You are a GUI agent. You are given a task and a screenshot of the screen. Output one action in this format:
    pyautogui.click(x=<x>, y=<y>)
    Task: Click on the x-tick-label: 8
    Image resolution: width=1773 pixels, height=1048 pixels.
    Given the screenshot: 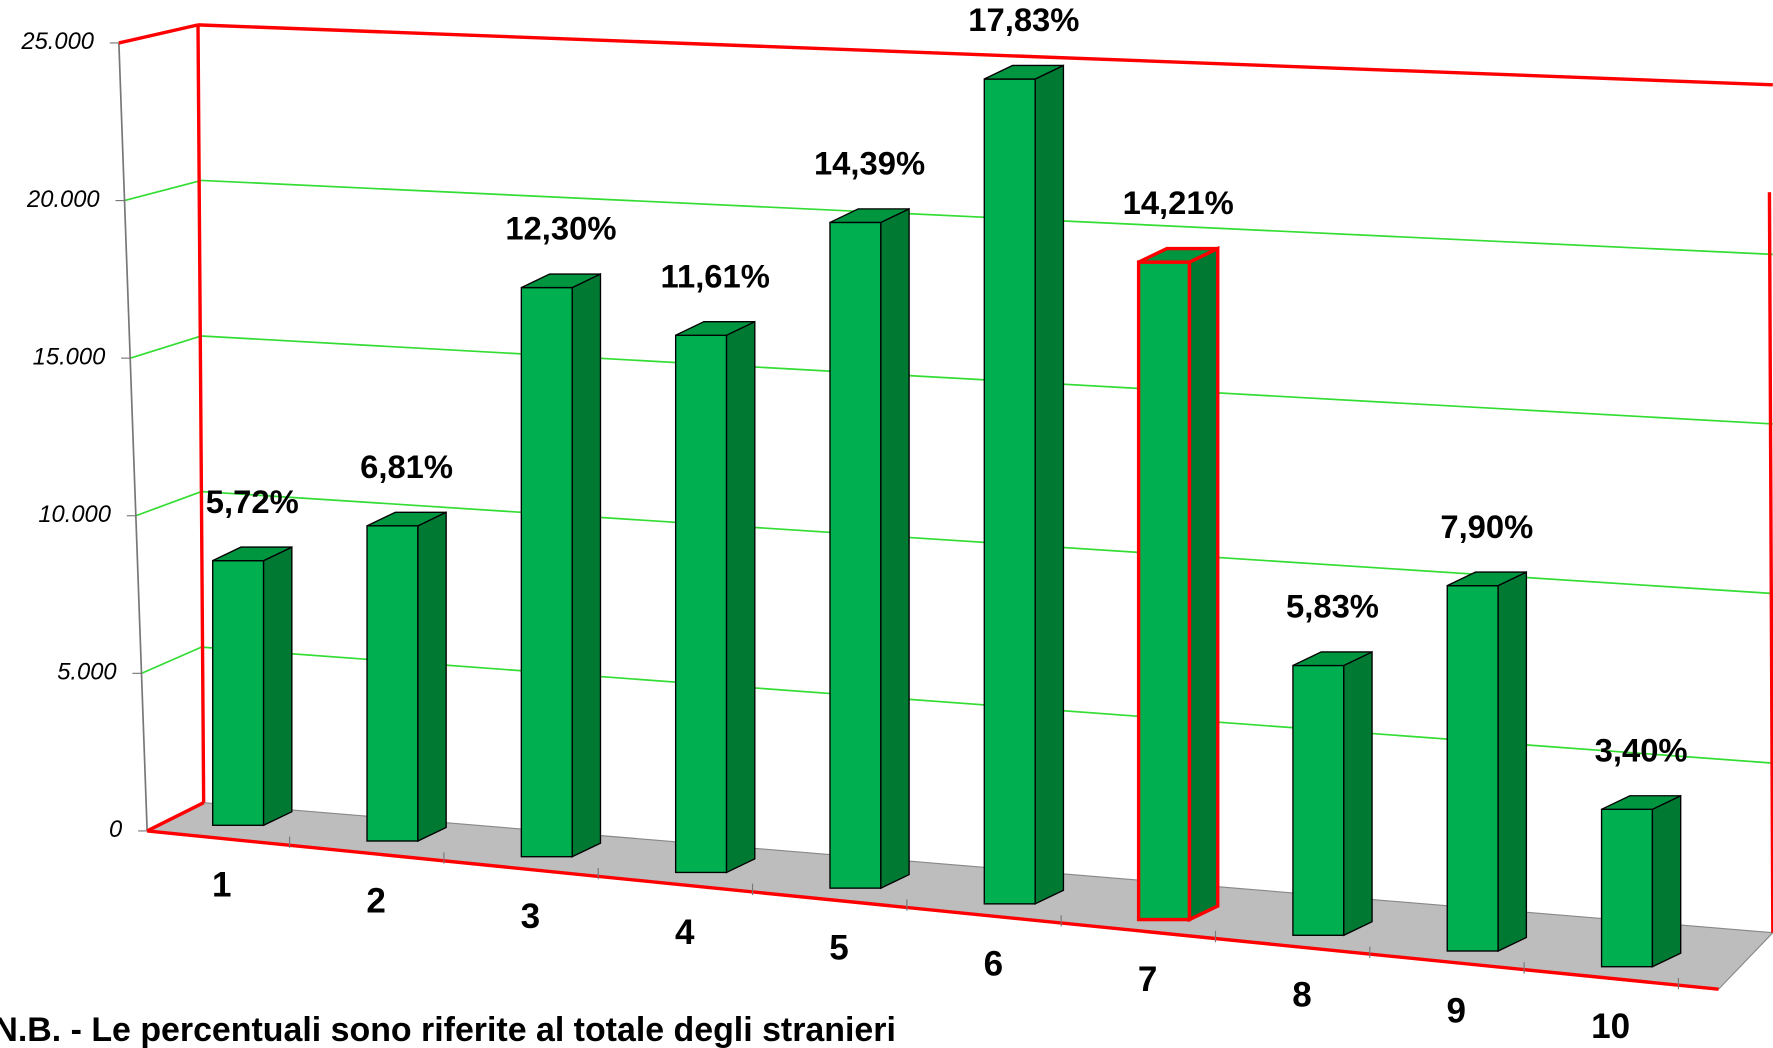 What is the action you would take?
    pyautogui.click(x=1301, y=995)
    